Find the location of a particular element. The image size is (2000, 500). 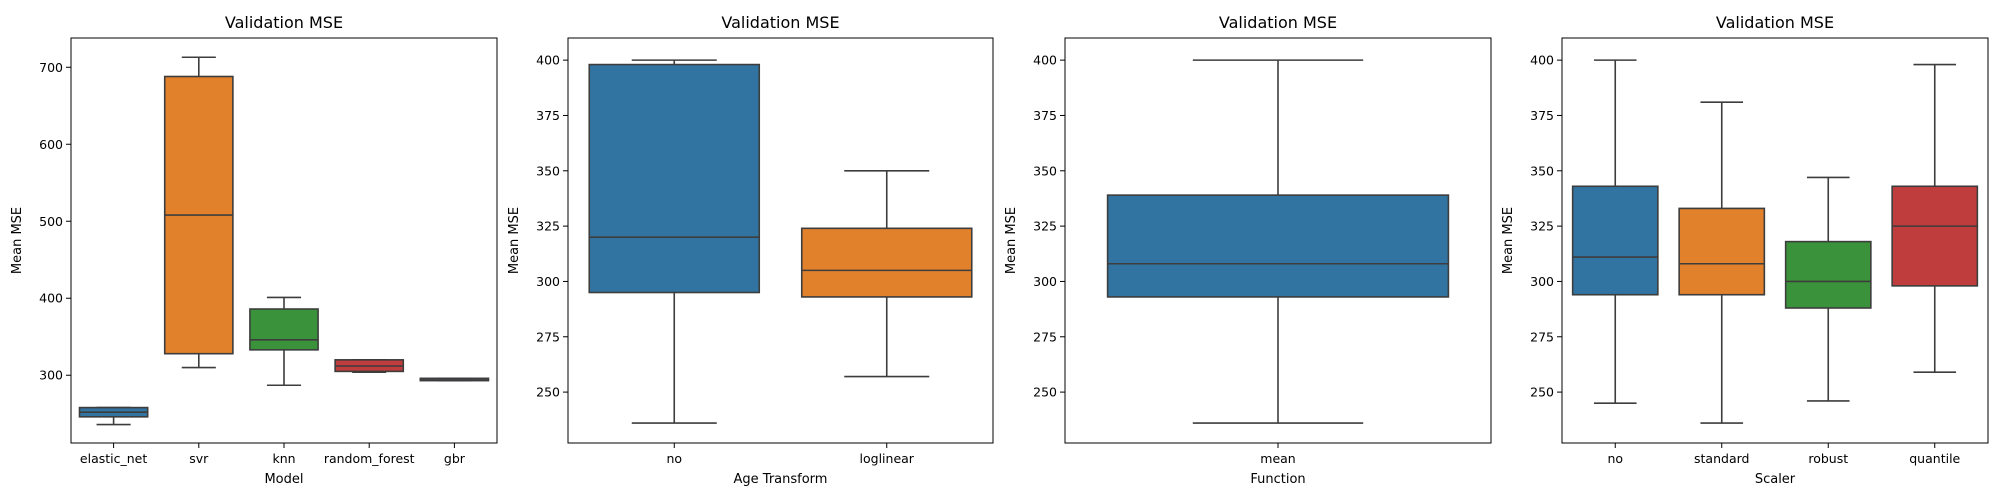

box-elastic_net is located at coordinates (113, 416).